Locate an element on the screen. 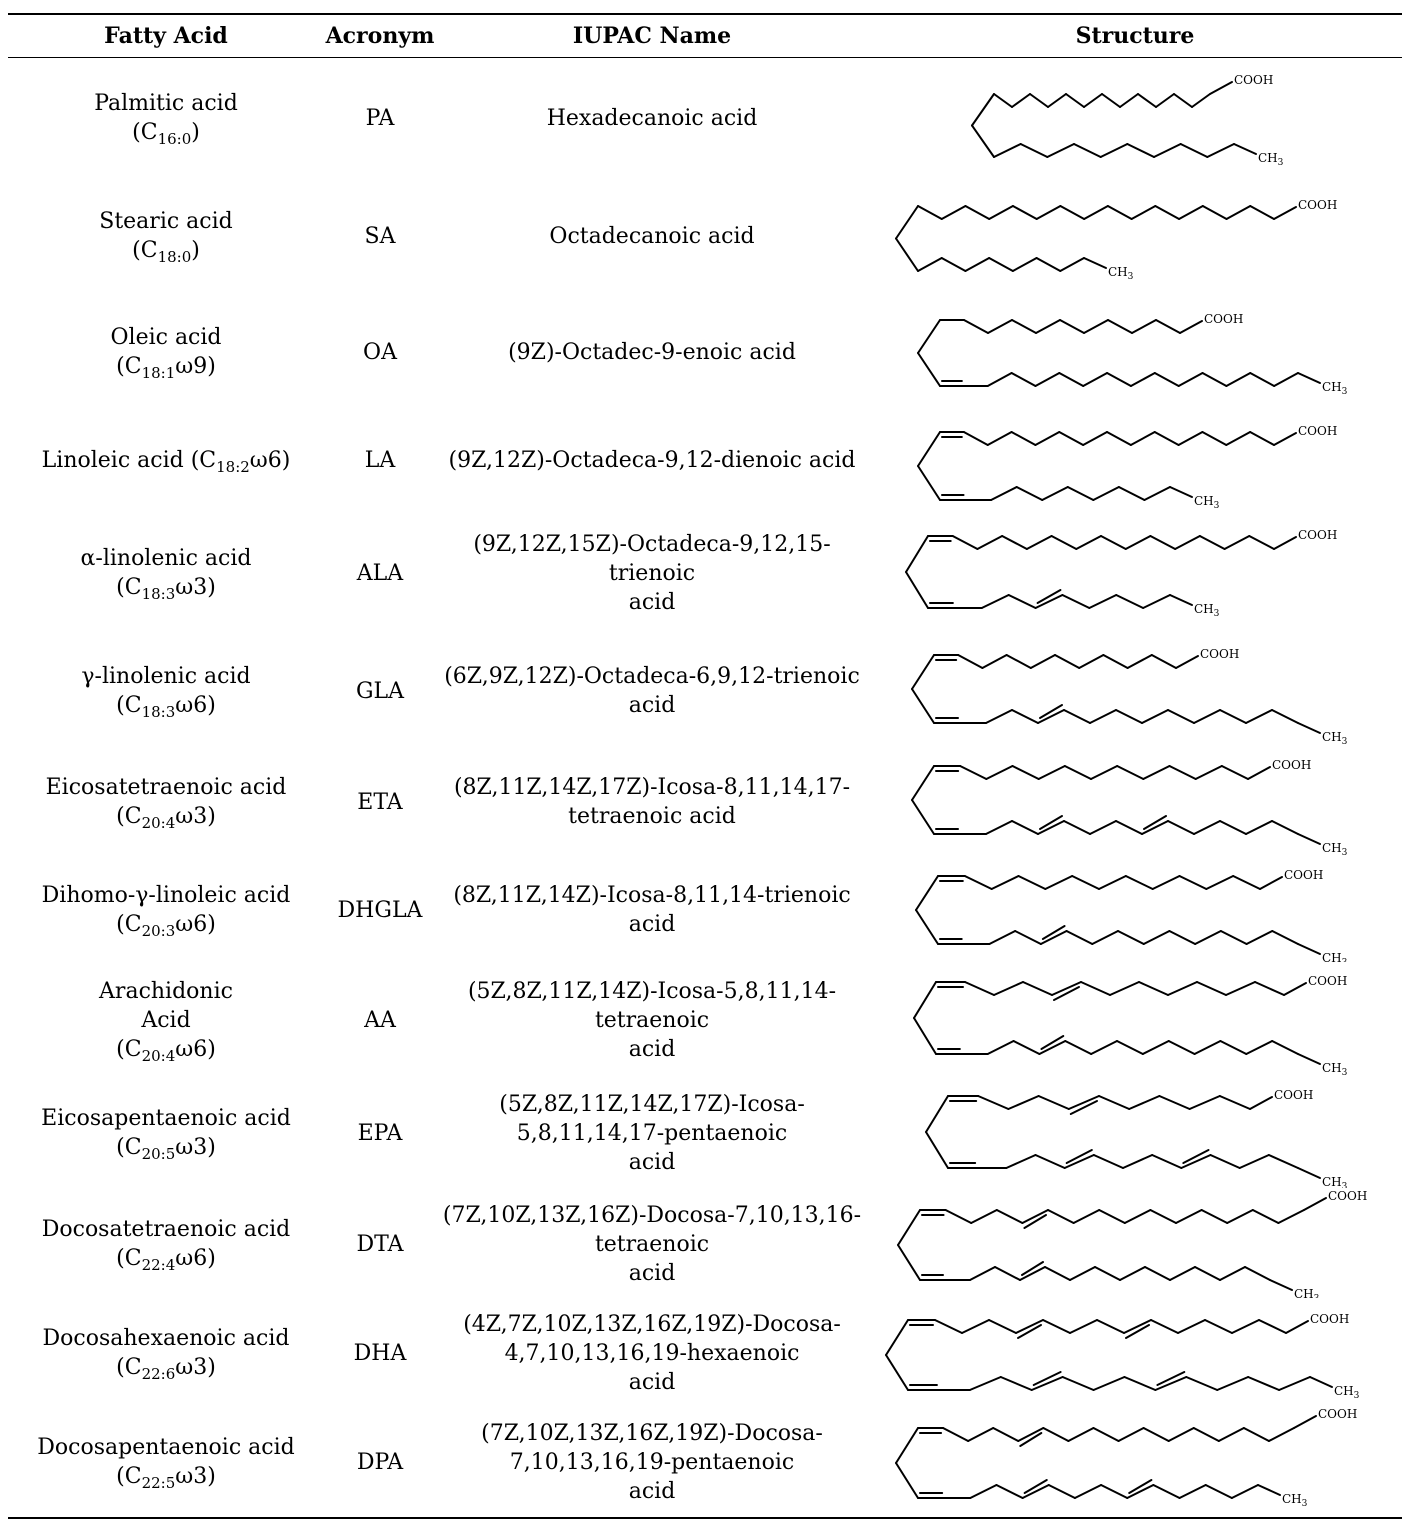 The width and height of the screenshot is (1402, 1519). iupac-name-cell: Hexadecanoic acid is located at coordinates (652, 118).